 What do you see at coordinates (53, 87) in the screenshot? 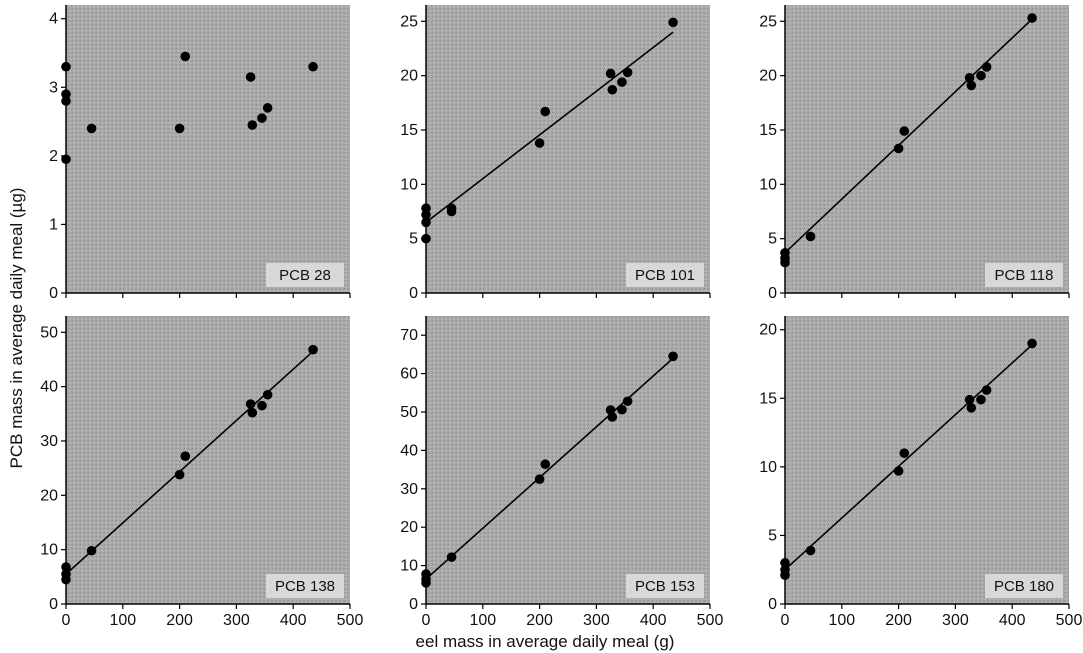
I see `y-tick-label: 3` at bounding box center [53, 87].